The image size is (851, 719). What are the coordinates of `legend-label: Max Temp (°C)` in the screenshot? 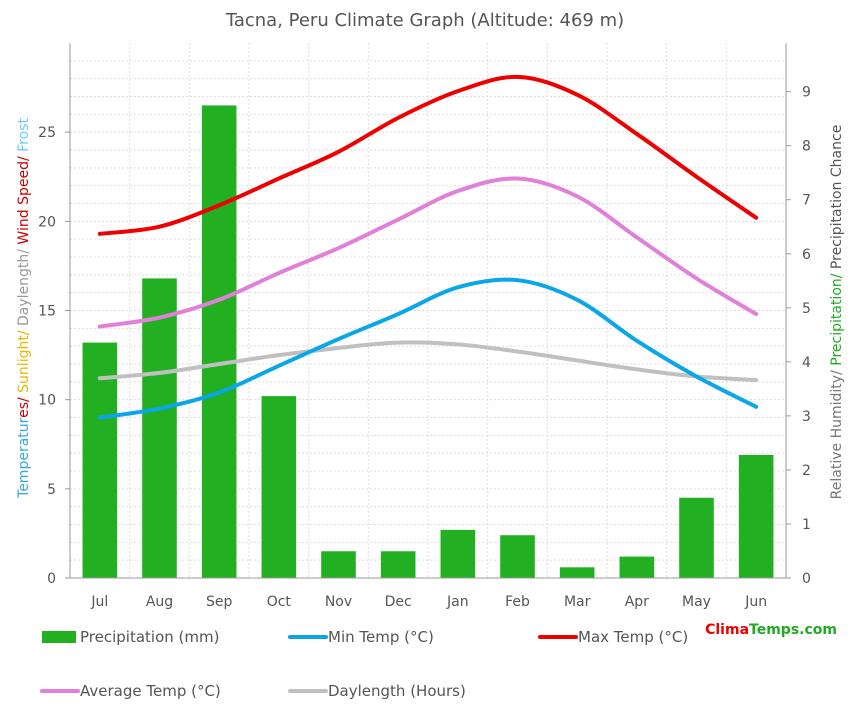 It's located at (633, 637).